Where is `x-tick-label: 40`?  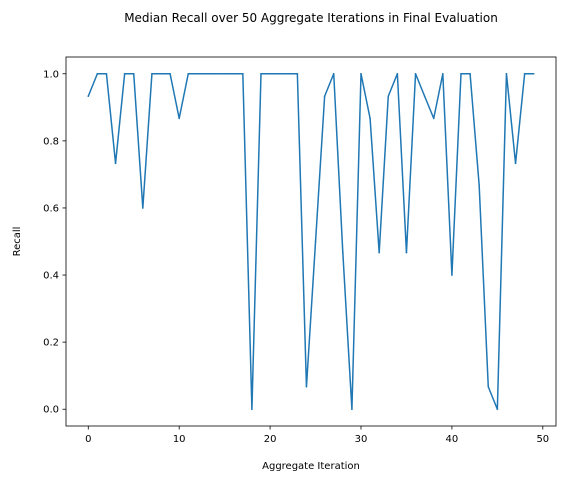
x-tick-label: 40 is located at coordinates (452, 439).